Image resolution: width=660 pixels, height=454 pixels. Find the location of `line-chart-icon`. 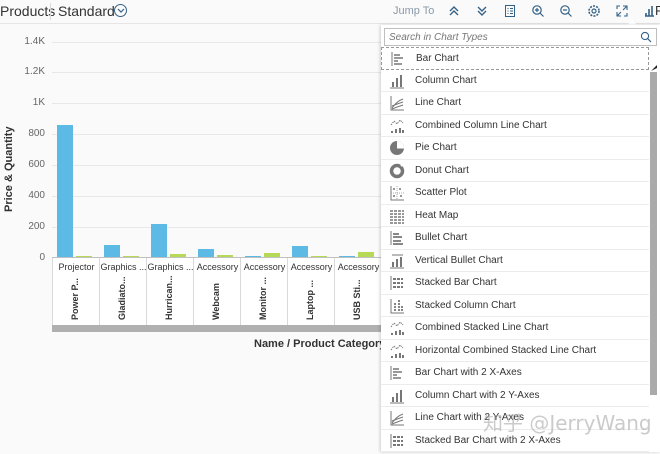

line-chart-icon is located at coordinates (397, 103).